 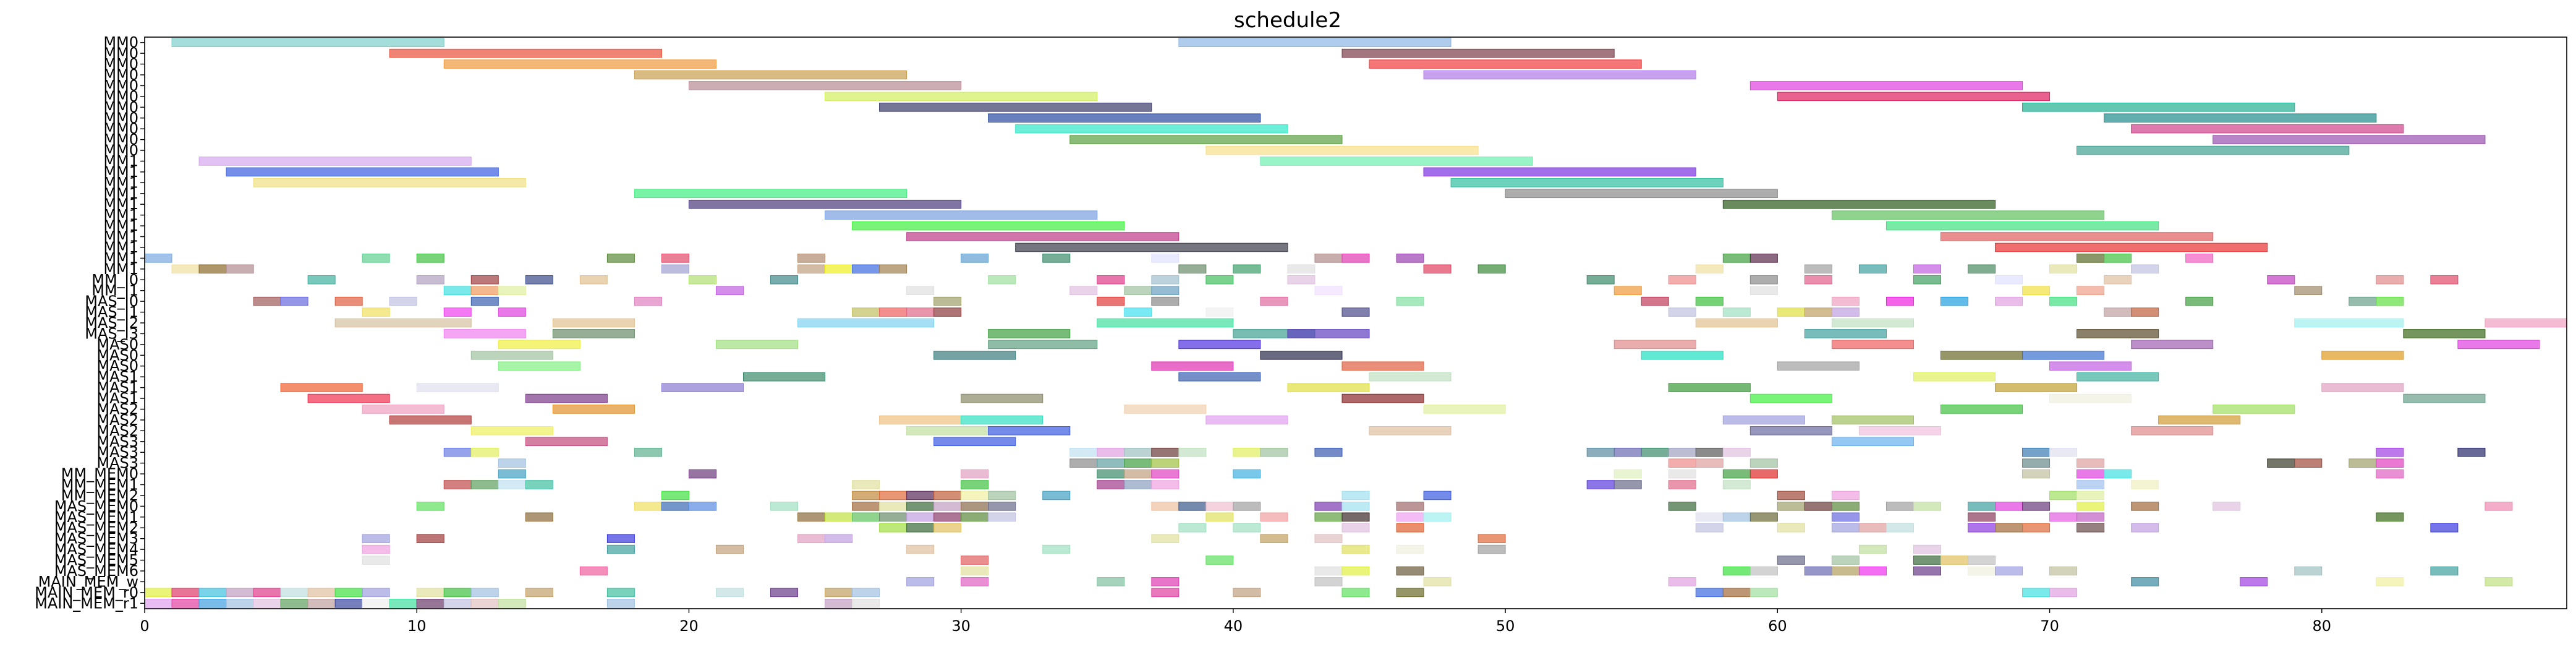 I want to click on y-tick-label: MAS_MEM6, so click(x=96, y=571).